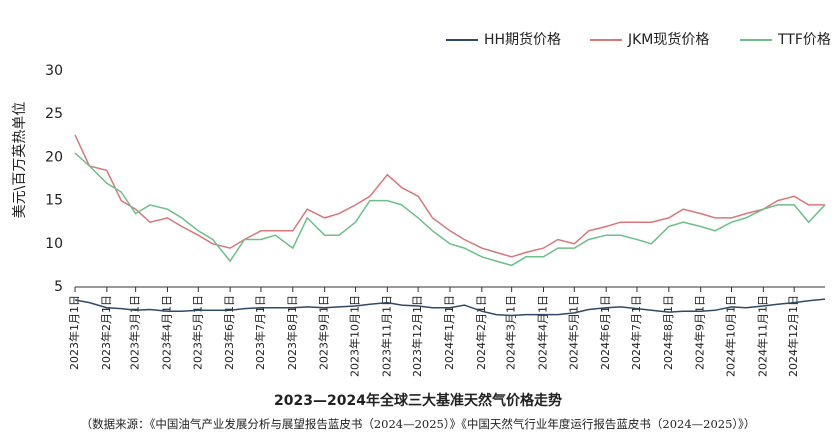  Describe the element at coordinates (54, 201) in the screenshot. I see `y-tick-label: 15` at that location.